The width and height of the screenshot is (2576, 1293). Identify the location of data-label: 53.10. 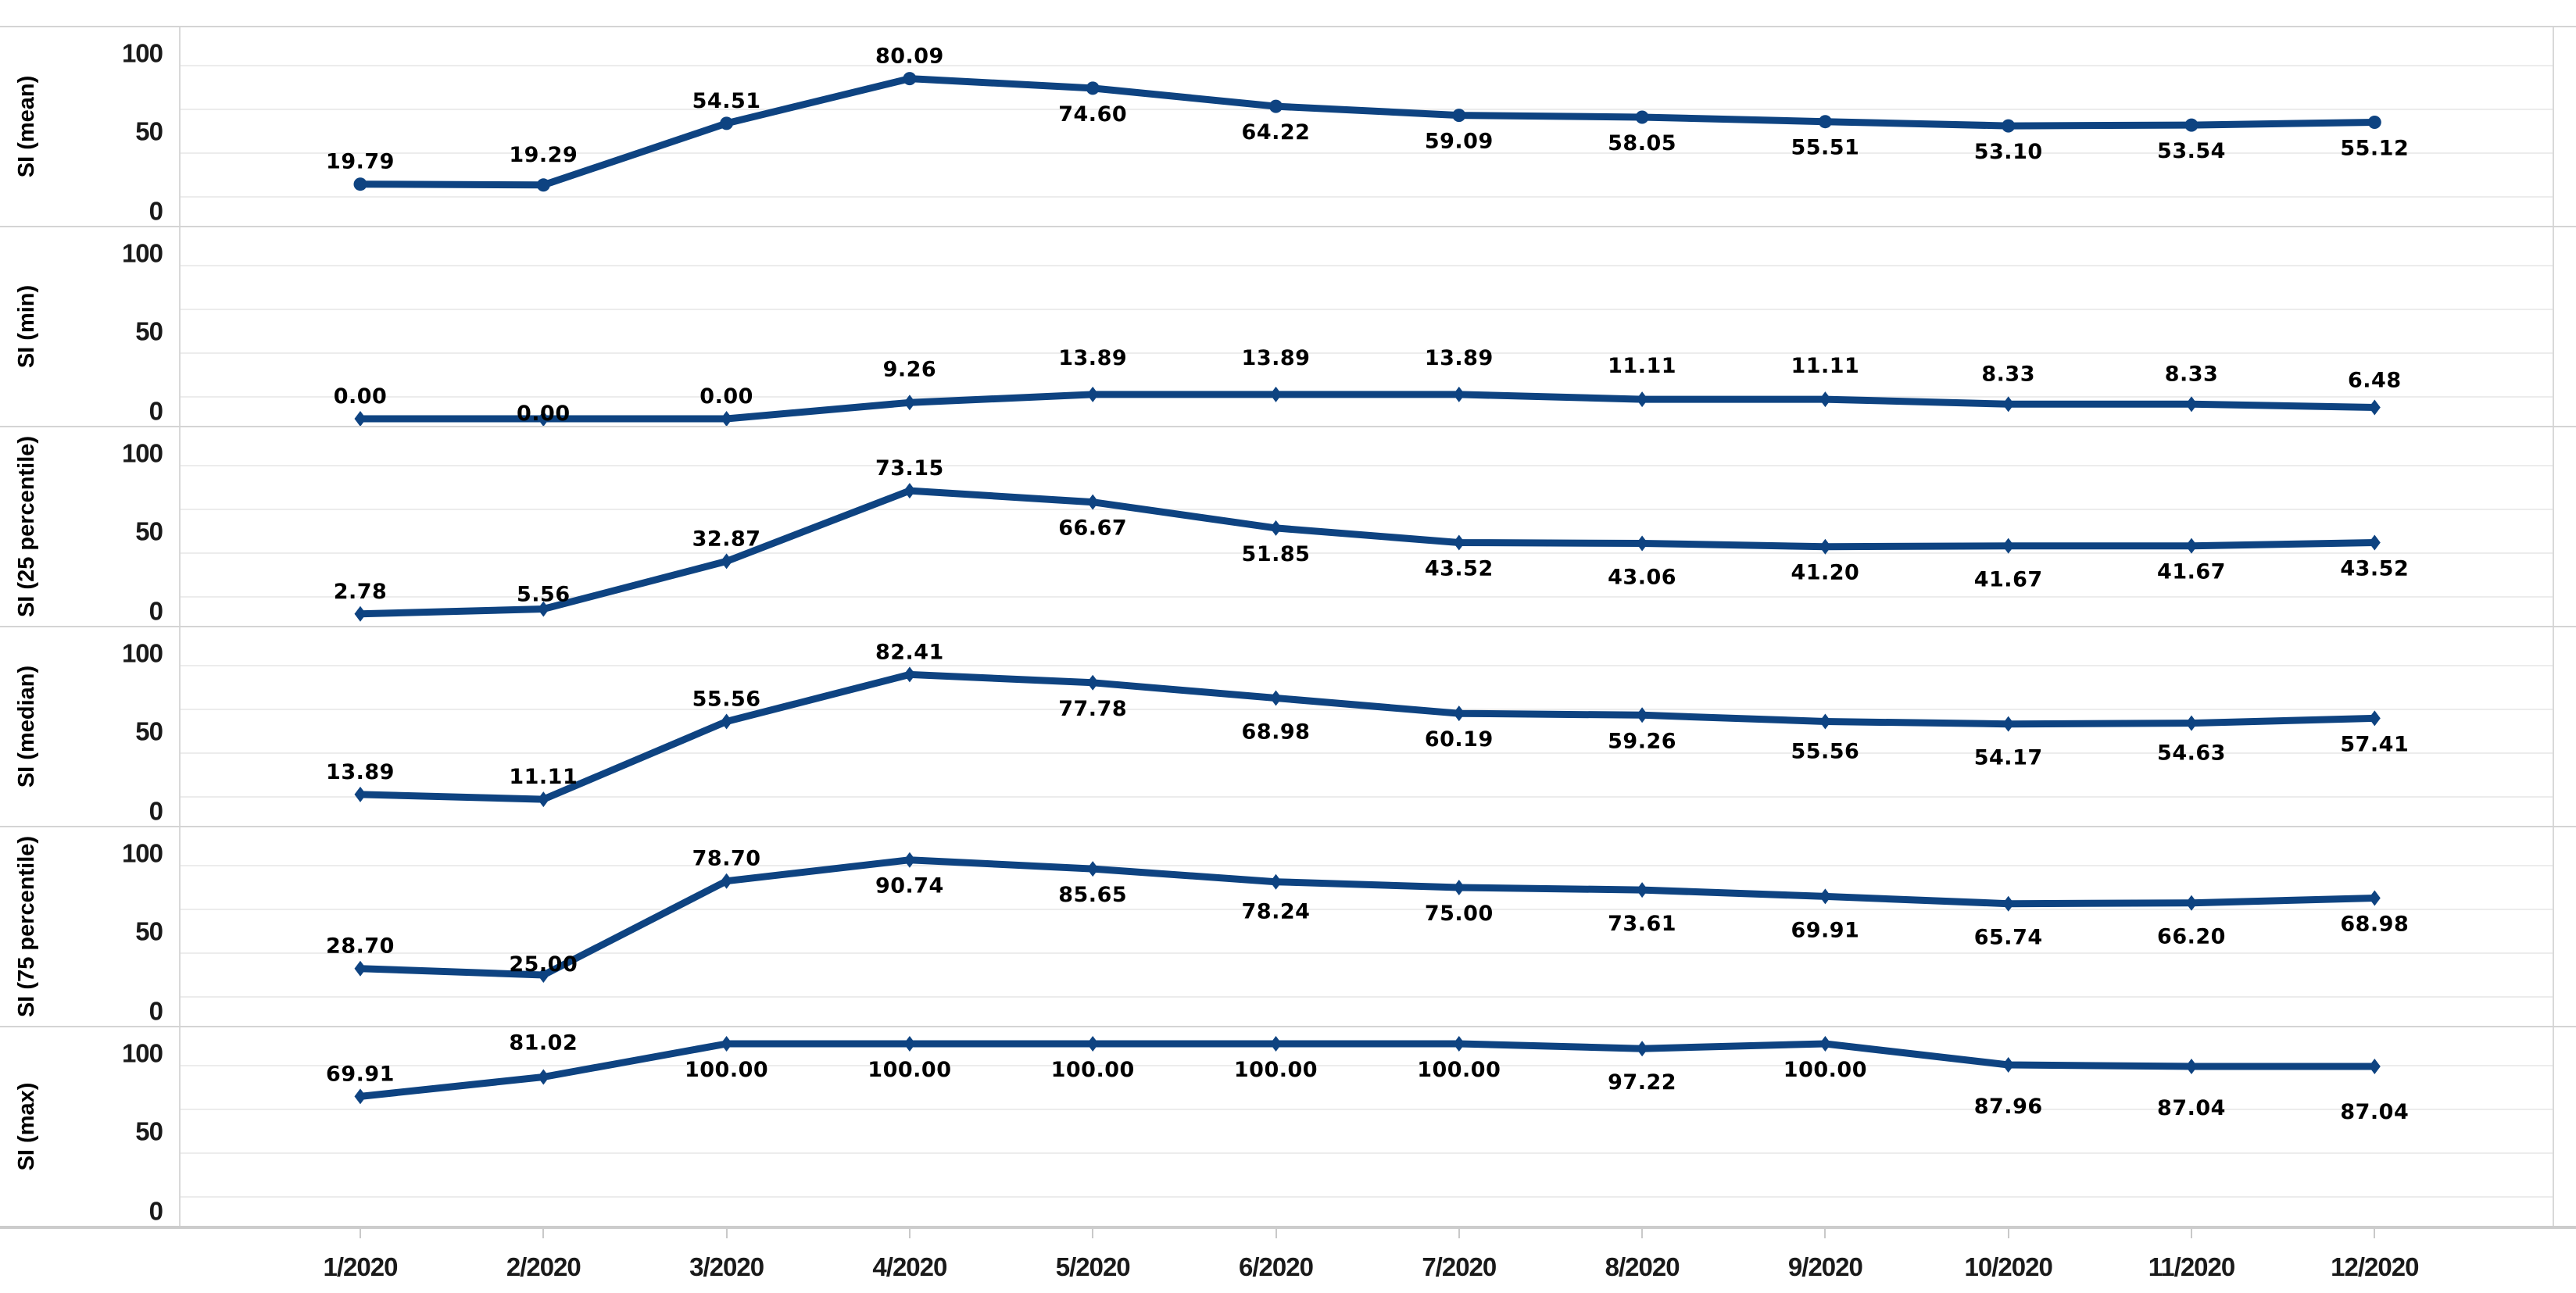
(2008, 152).